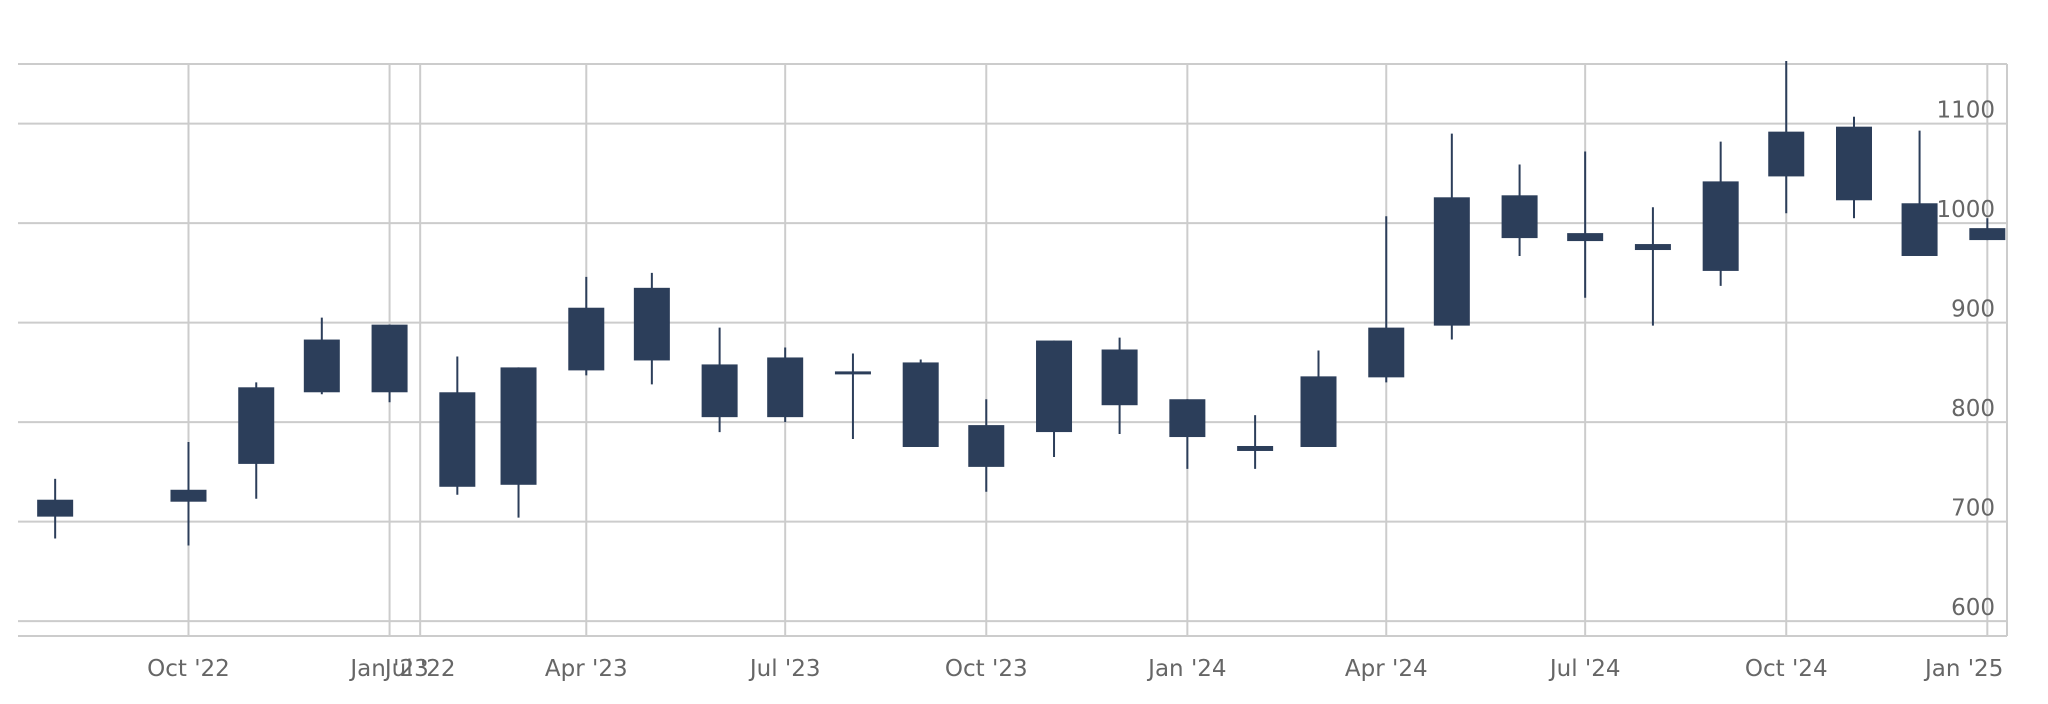  I want to click on x-tick-label: Jan '23, so click(388, 669).